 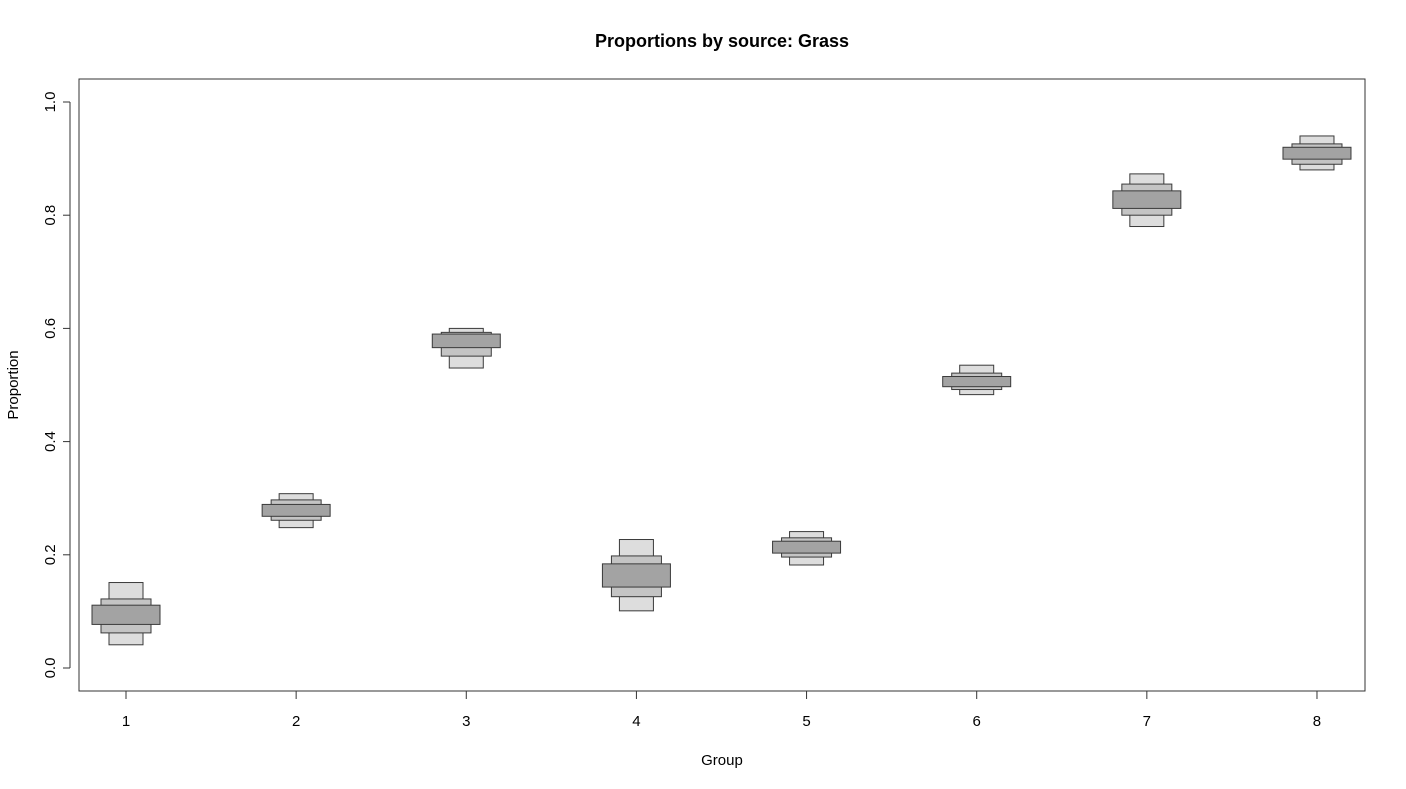 I want to click on y-tick-label: 0.2, so click(x=50, y=554).